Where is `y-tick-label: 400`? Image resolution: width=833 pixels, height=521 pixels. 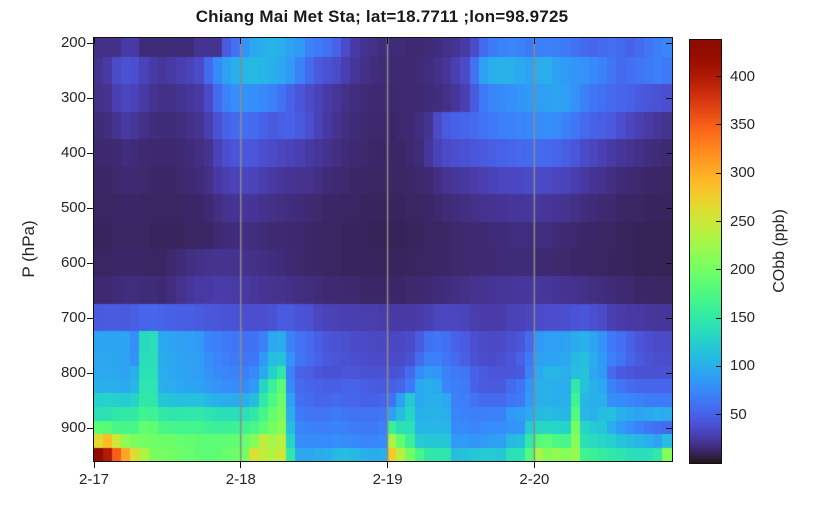
y-tick-label: 400 is located at coordinates (73, 153).